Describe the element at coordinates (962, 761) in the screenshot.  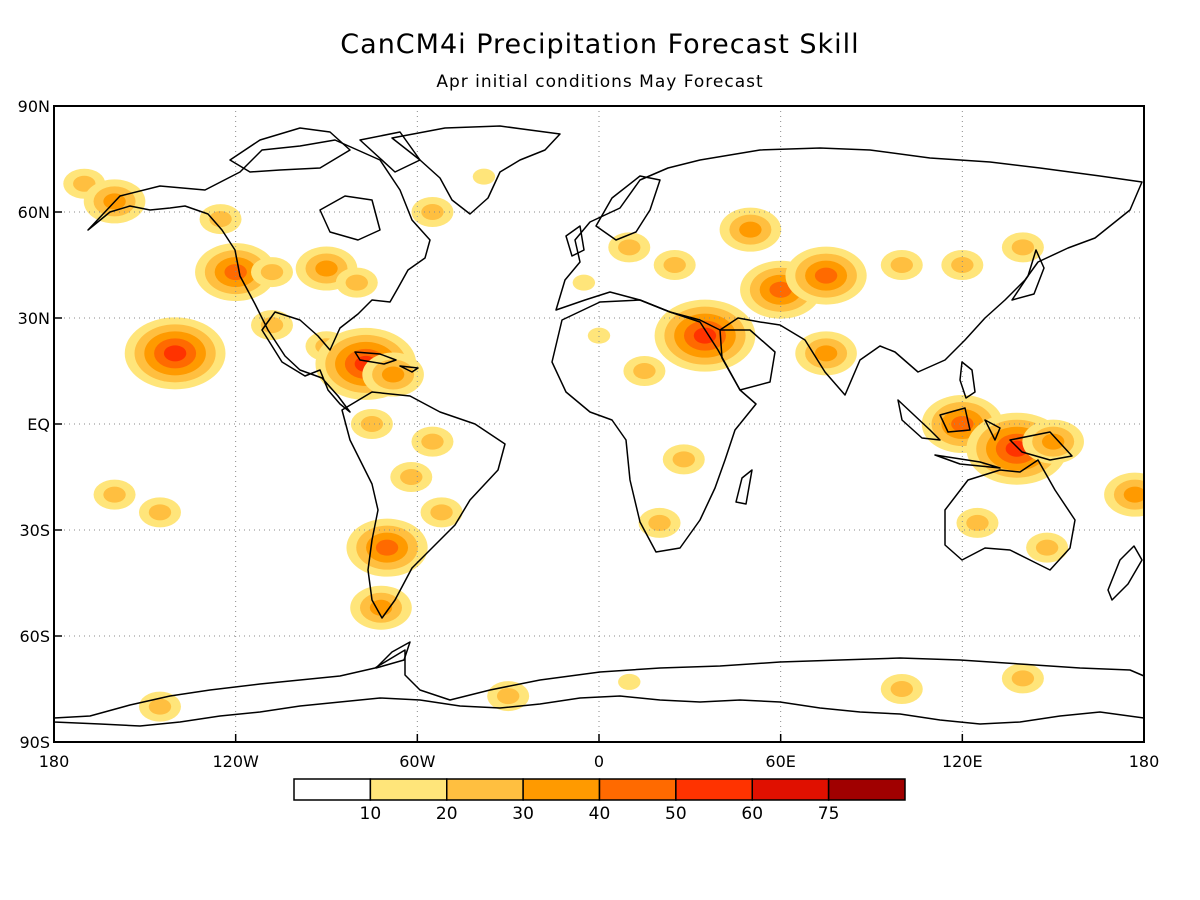
I see `tick-label-lon-5: 120E` at that location.